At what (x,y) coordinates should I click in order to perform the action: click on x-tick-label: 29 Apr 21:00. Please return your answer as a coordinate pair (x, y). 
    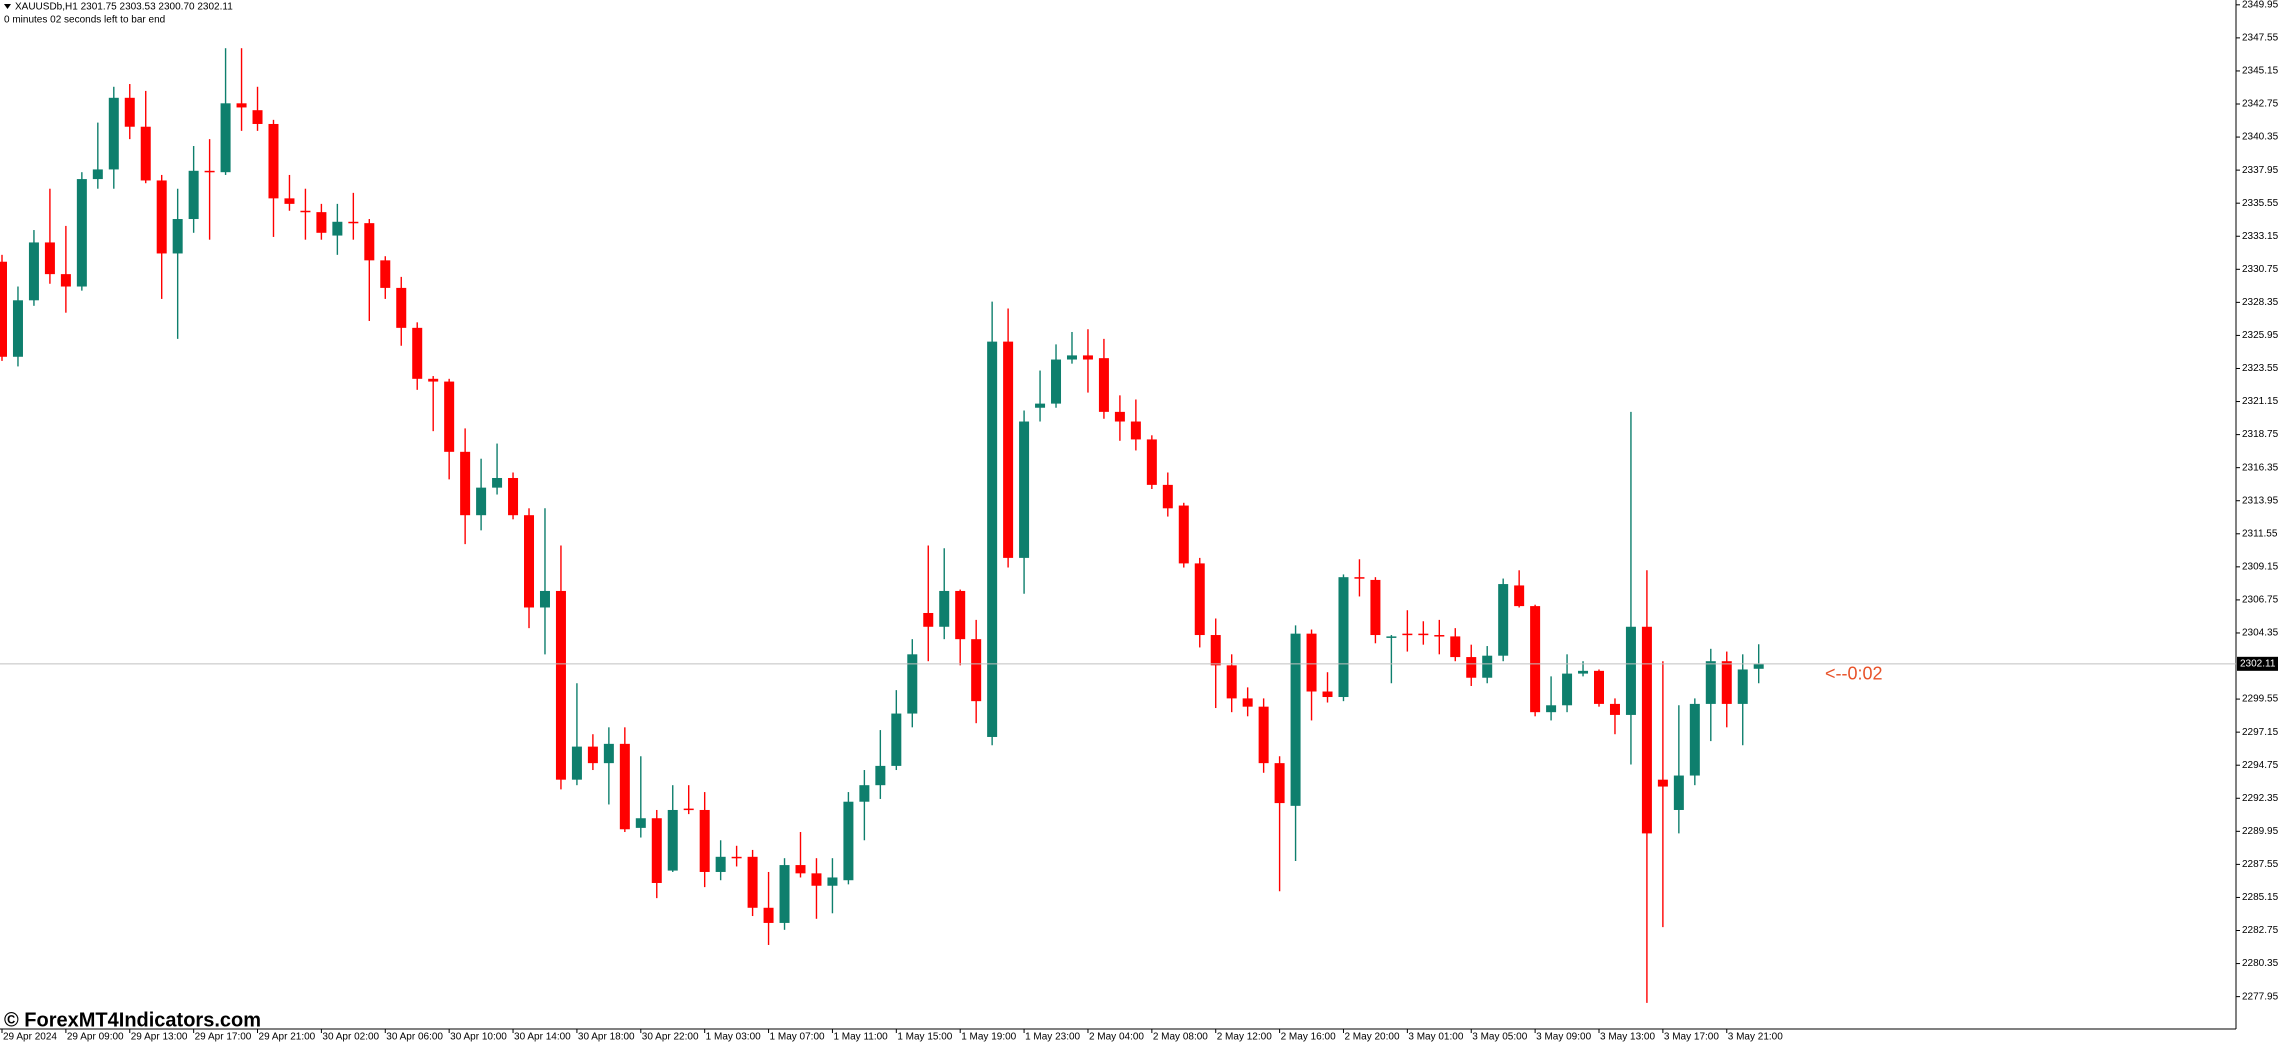
    Looking at the image, I should click on (287, 1037).